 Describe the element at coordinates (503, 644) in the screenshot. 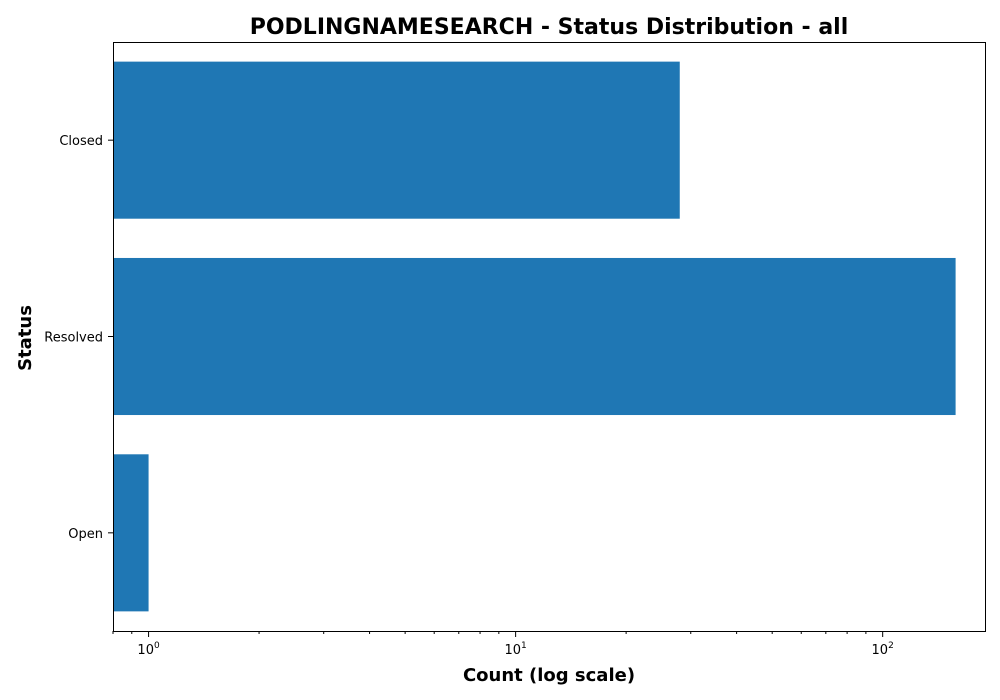

I see `x-axis-ticks: 10⁰ 10¹ 10²` at that location.